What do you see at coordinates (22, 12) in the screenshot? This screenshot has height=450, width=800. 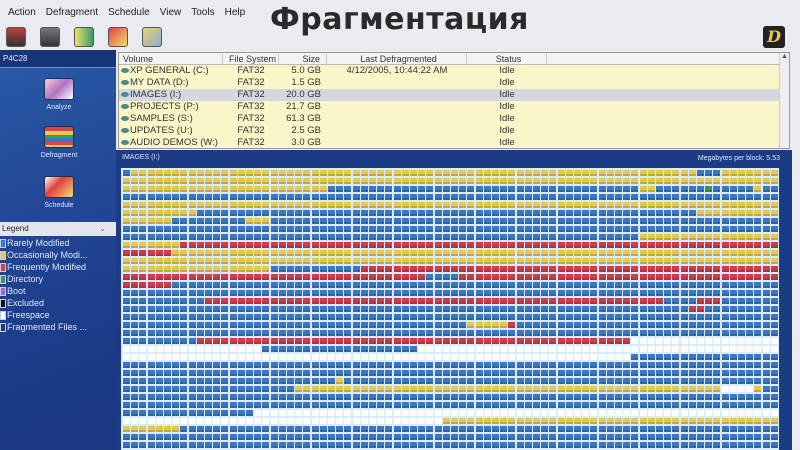 I see `menu-action: Action` at bounding box center [22, 12].